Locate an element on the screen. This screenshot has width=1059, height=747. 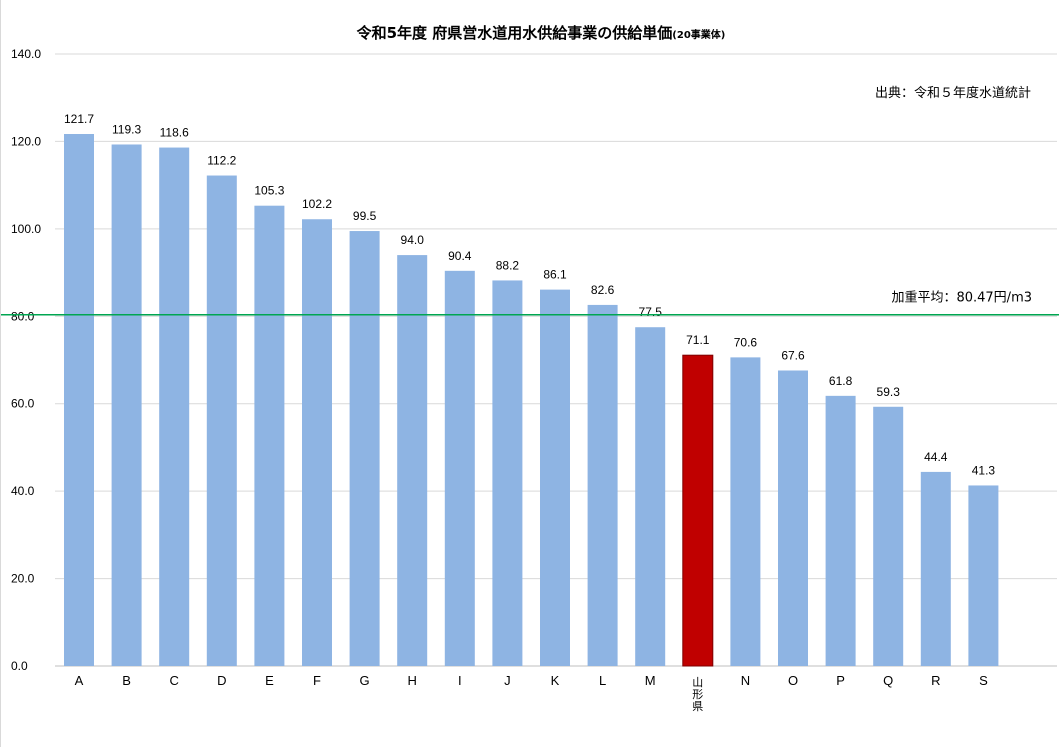
data-label: 118.6 is located at coordinates (174, 133).